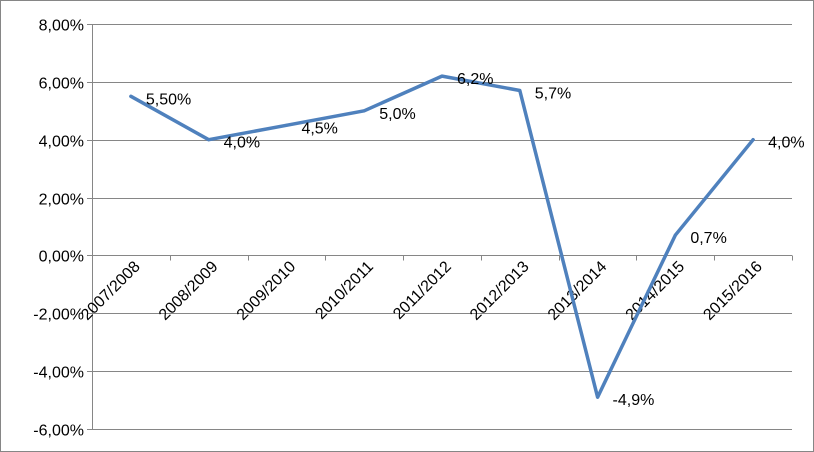  Describe the element at coordinates (708, 238) in the screenshot. I see `data-label: 0,7%` at that location.